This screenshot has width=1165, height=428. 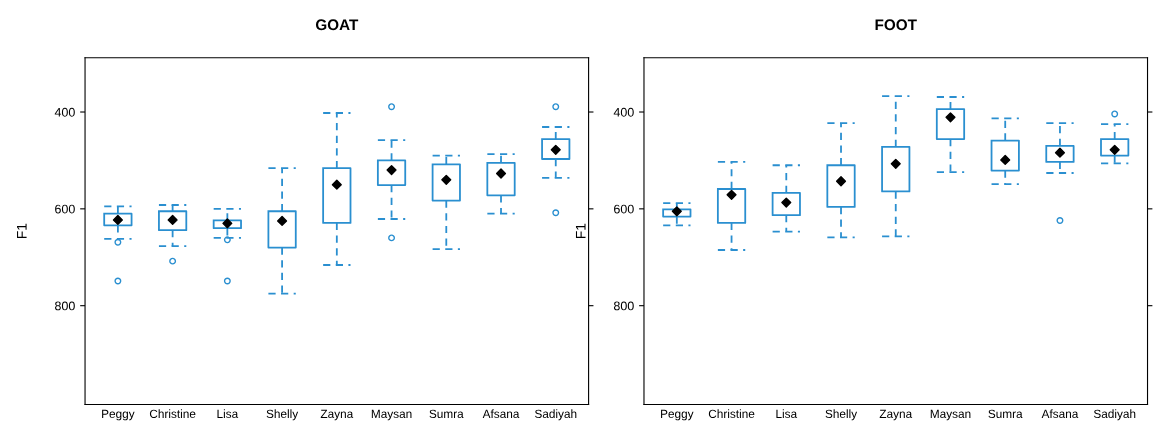 What do you see at coordinates (337, 25) in the screenshot?
I see `chart-title: GOAT` at bounding box center [337, 25].